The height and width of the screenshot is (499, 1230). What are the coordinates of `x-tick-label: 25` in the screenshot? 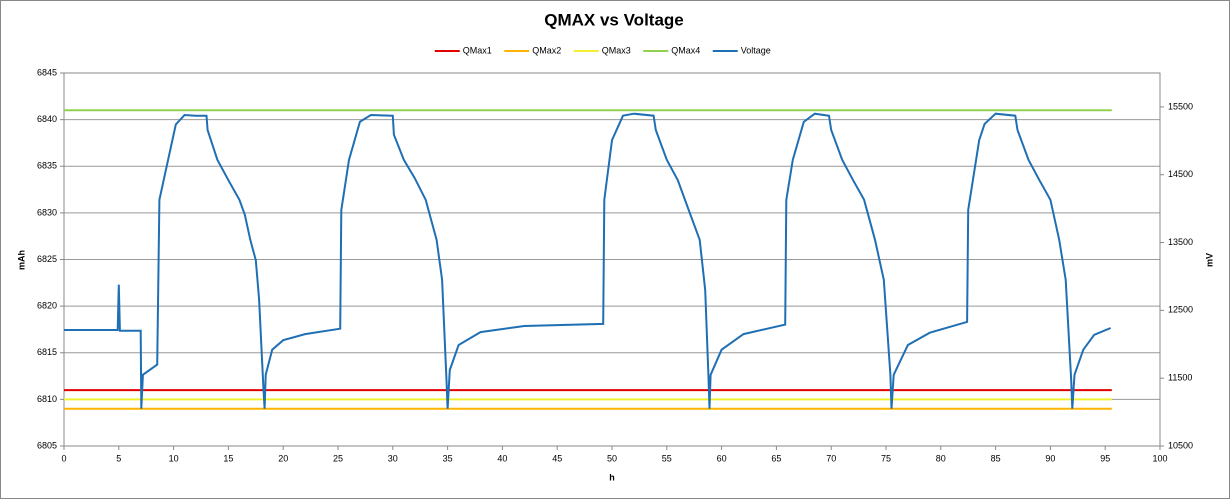 It's located at (338, 458).